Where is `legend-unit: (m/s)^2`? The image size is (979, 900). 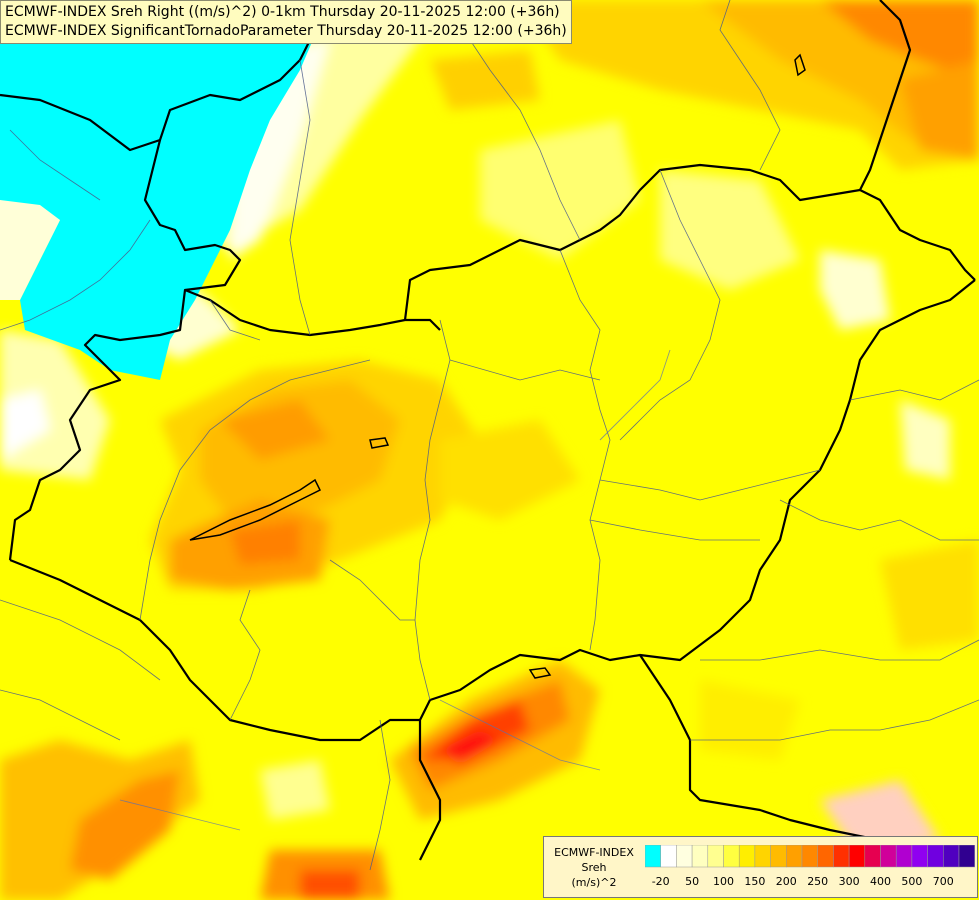 legend-unit: (m/s)^2 is located at coordinates (594, 882).